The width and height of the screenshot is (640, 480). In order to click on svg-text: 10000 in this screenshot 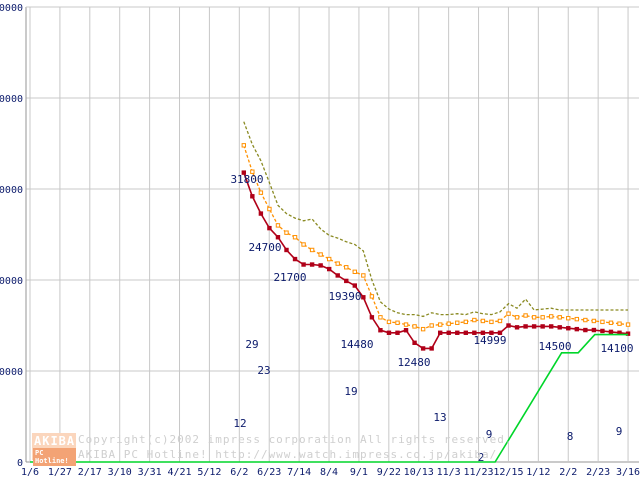, I will do `click(11, 372)`.